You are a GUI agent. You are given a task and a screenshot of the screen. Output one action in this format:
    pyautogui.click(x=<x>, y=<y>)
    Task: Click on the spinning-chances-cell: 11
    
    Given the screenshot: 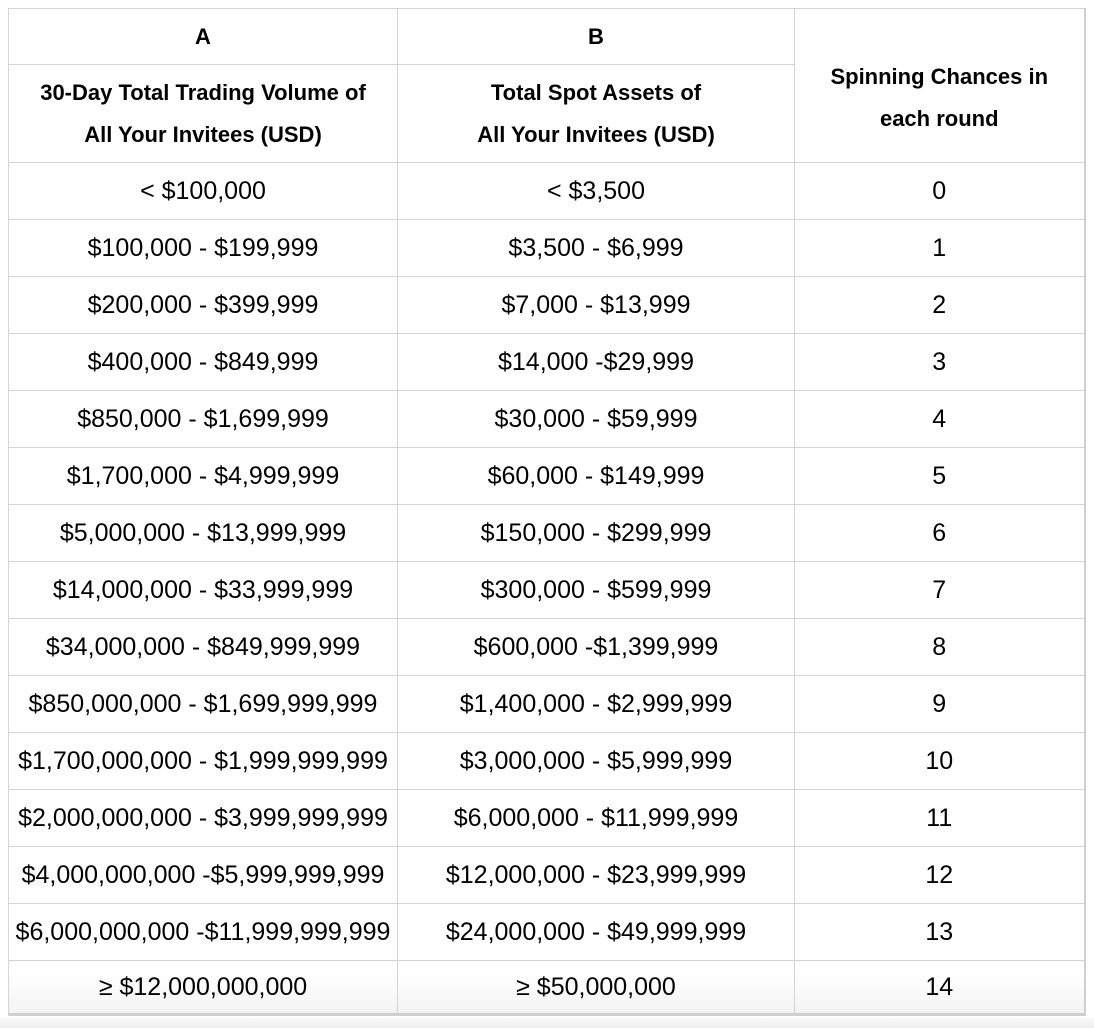 What is the action you would take?
    pyautogui.click(x=939, y=818)
    